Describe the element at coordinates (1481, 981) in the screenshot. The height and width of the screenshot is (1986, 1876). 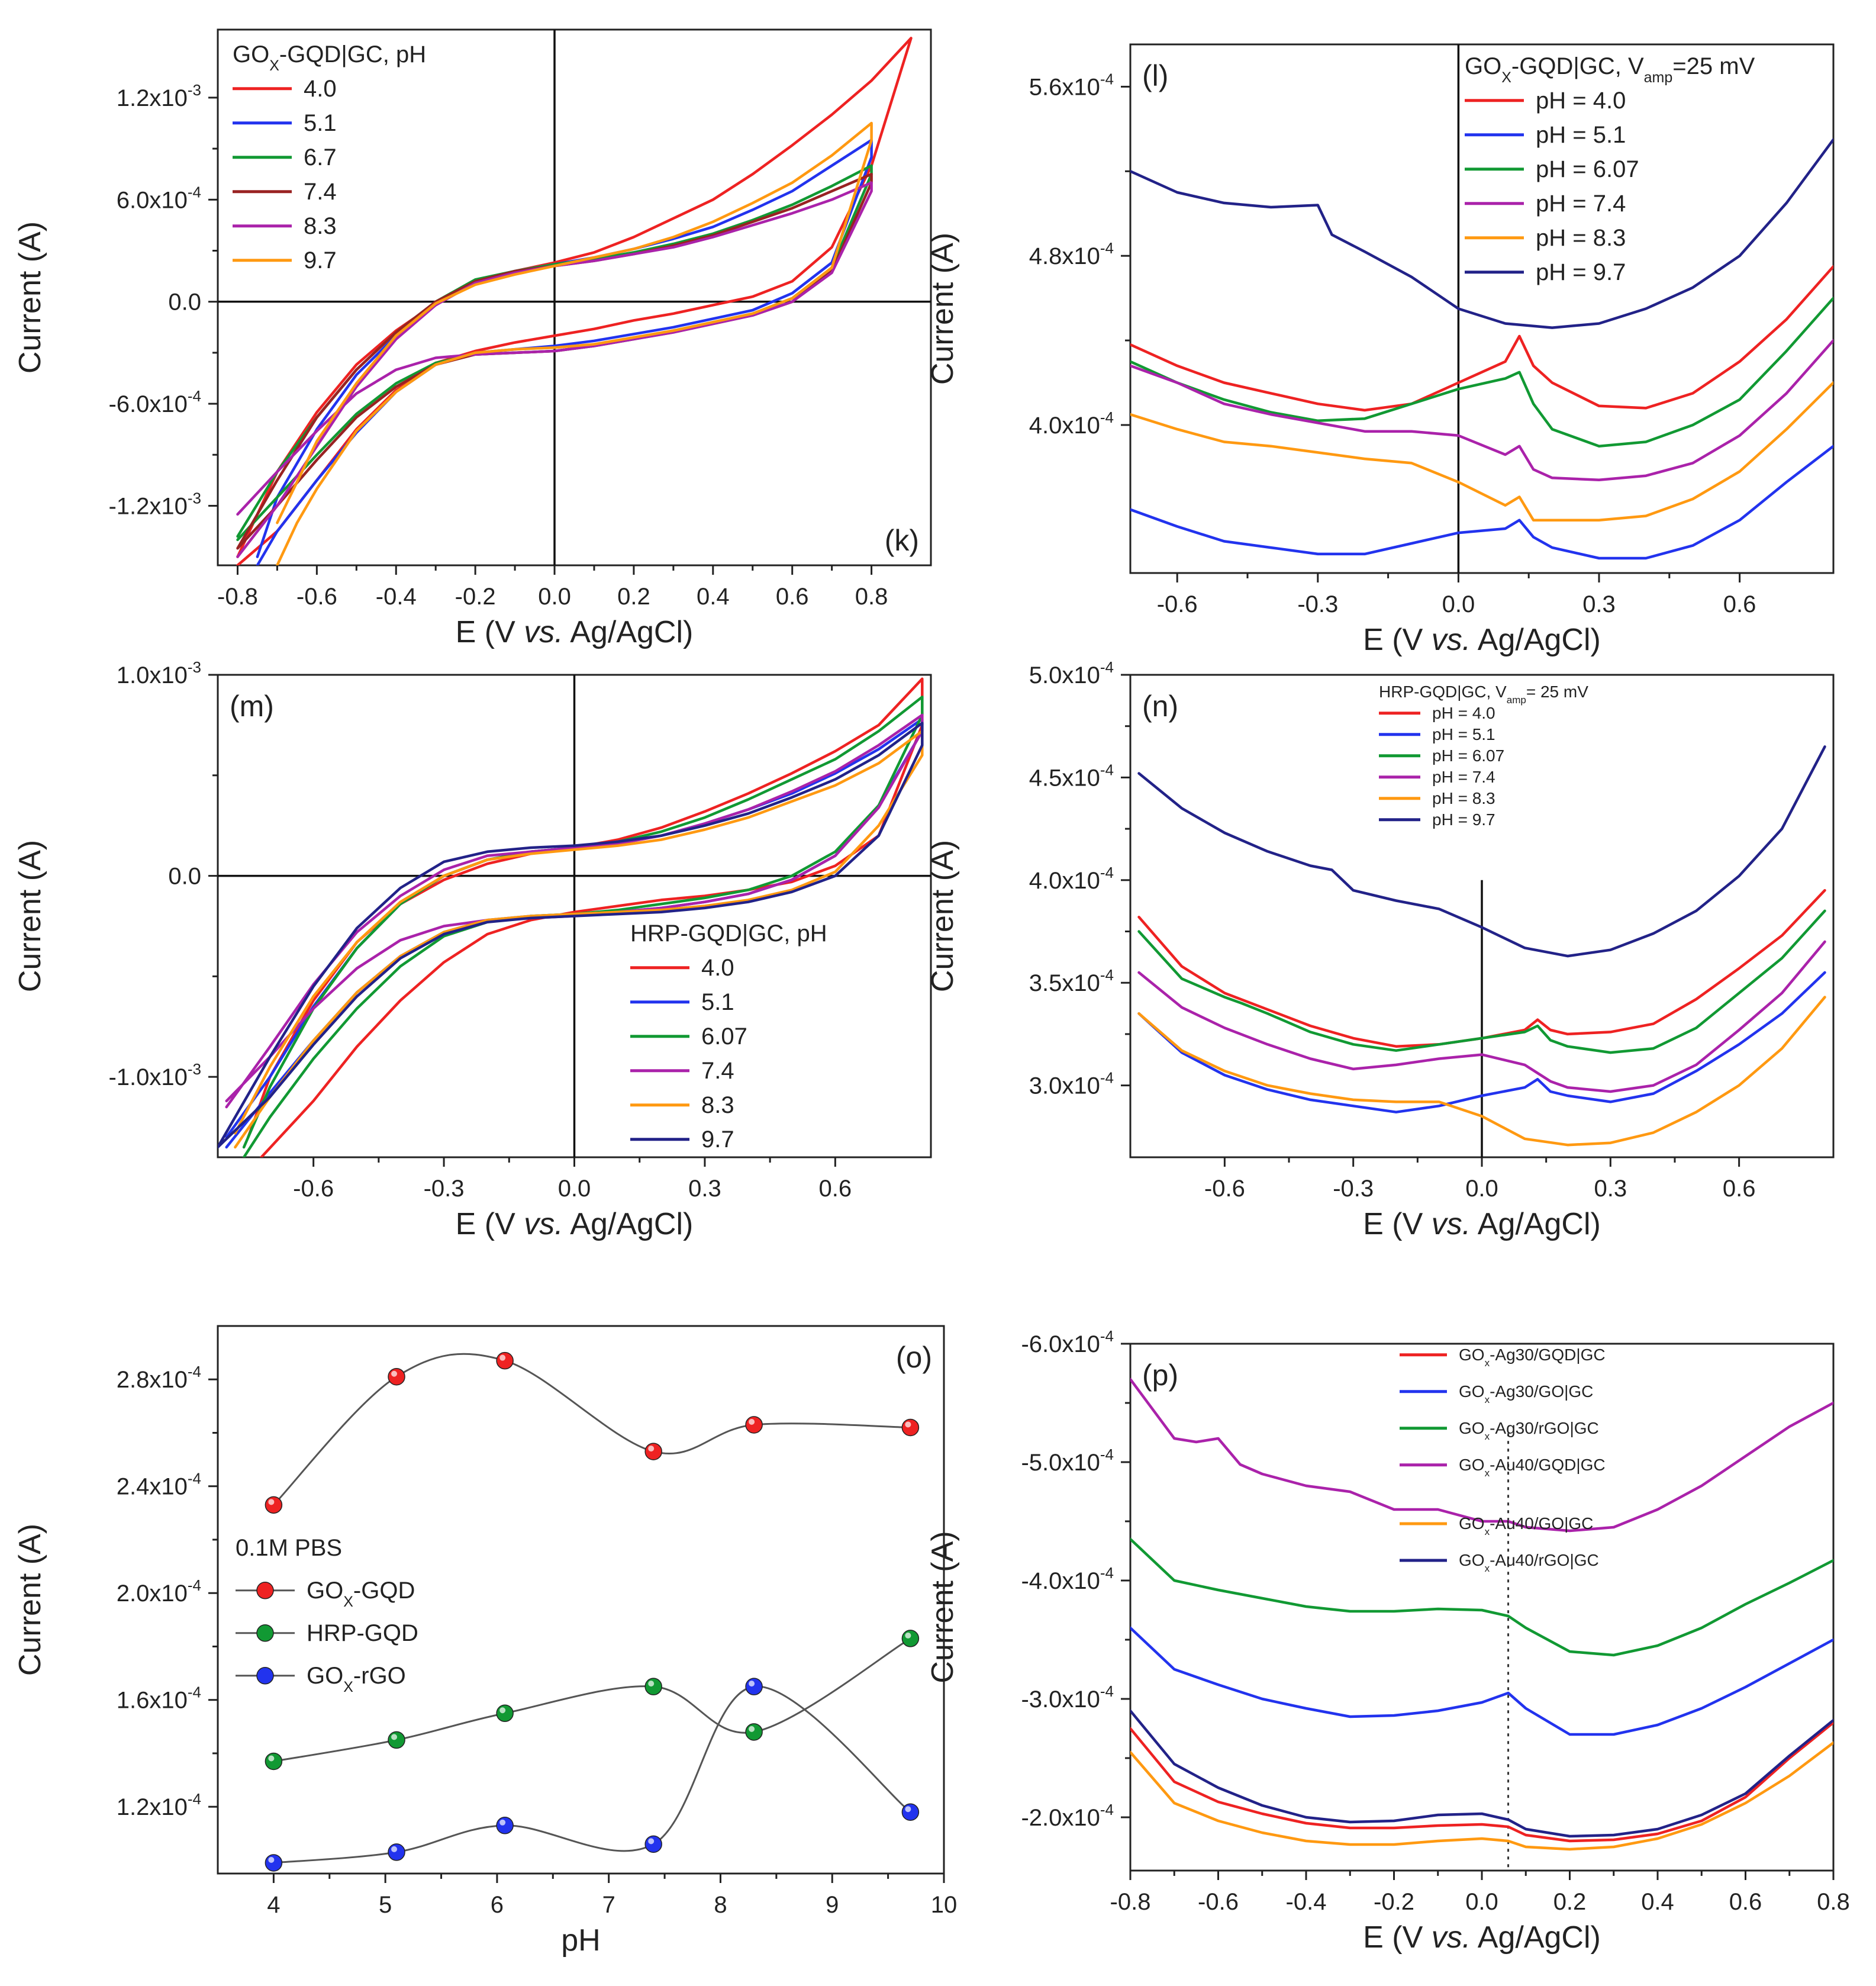
I see `series-line-pH = 6.07` at that location.